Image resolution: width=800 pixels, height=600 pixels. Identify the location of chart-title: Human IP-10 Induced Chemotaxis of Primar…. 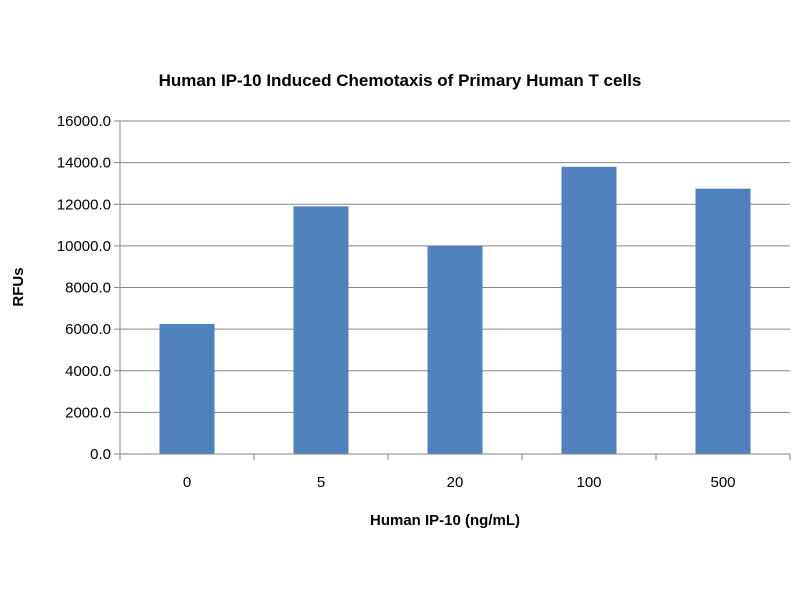
(400, 80).